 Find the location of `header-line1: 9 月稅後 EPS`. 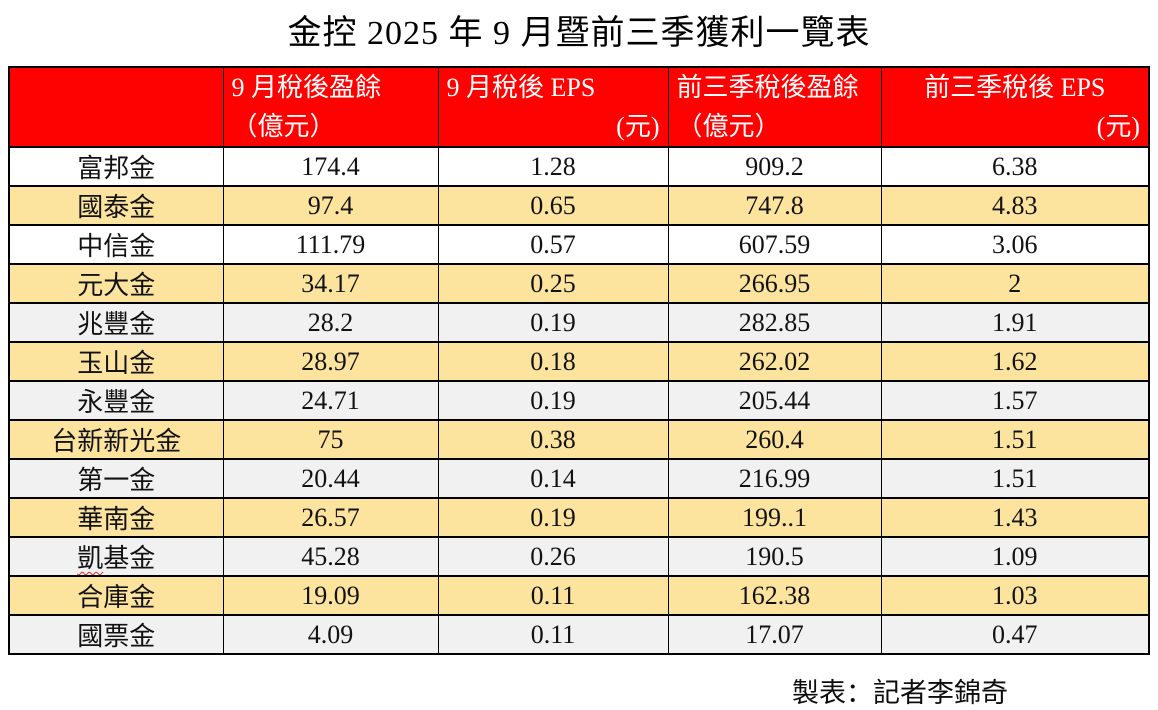

header-line1: 9 月稅後 EPS is located at coordinates (521, 87).